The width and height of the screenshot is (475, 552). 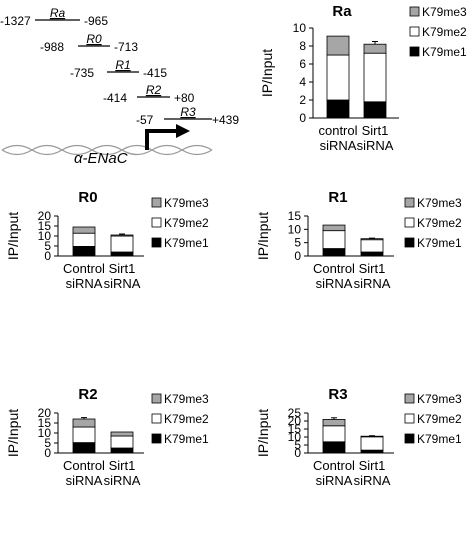 I want to click on region-name: R0, so click(x=94, y=39).